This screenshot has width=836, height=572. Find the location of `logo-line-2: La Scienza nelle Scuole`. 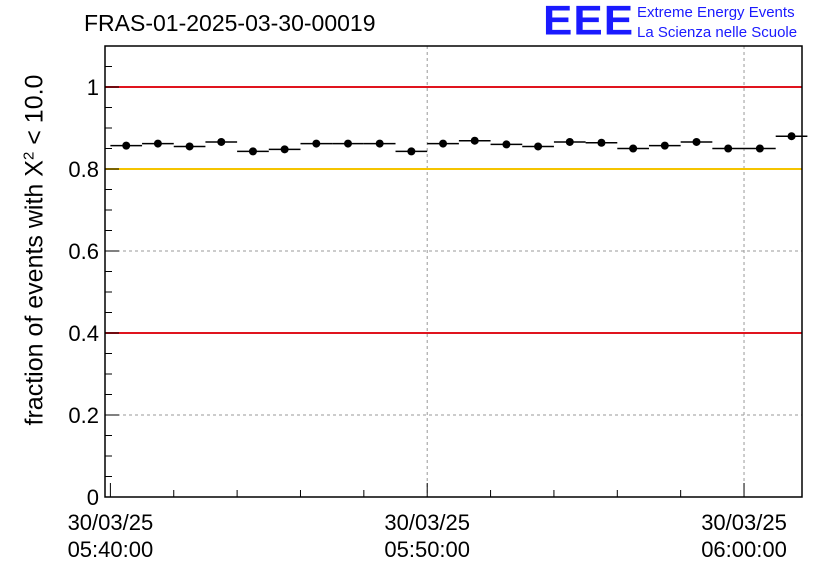

logo-line-2: La Scienza nelle Scuole is located at coordinates (717, 32).